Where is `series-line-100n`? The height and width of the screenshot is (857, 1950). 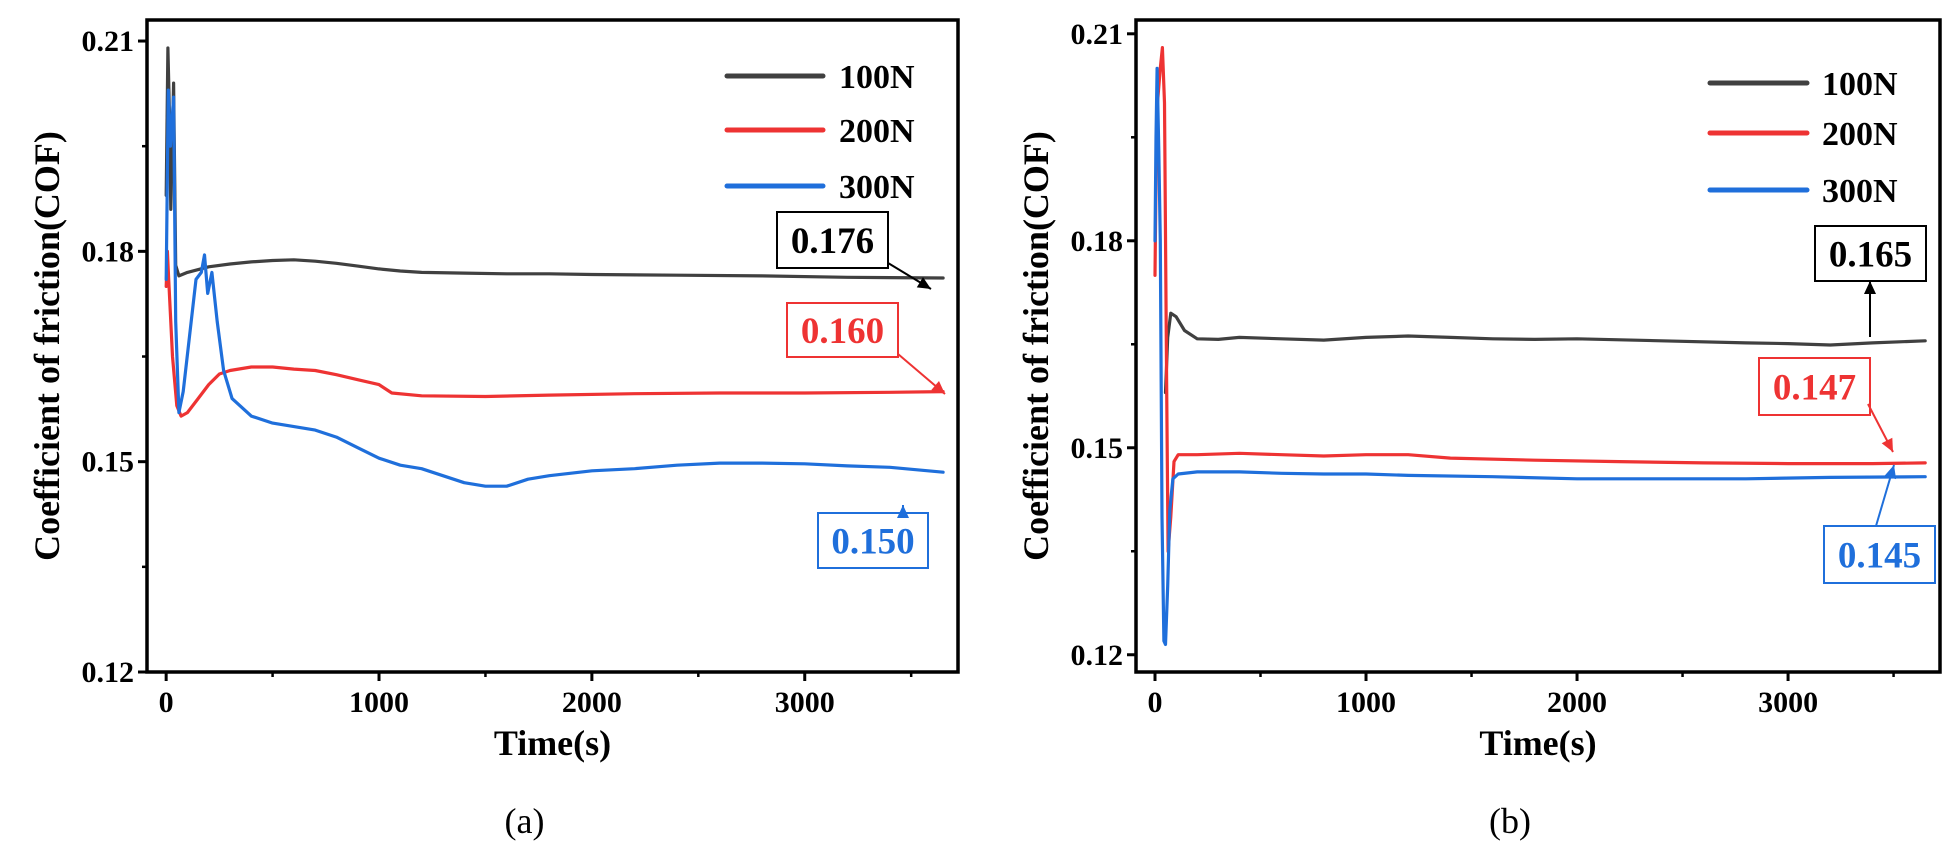
series-line-100n is located at coordinates (1545, 353).